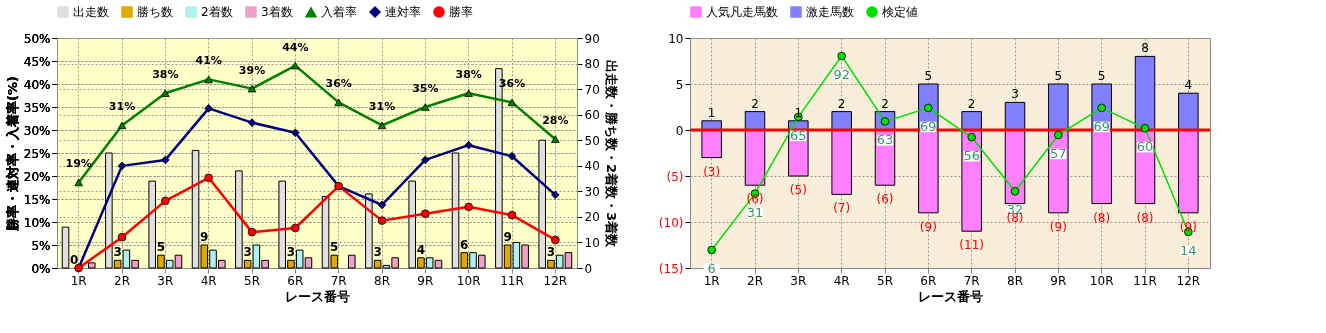 The height and width of the screenshot is (333, 1326). Describe the element at coordinates (592, 217) in the screenshot. I see `y2-tick-label: 20` at that location.